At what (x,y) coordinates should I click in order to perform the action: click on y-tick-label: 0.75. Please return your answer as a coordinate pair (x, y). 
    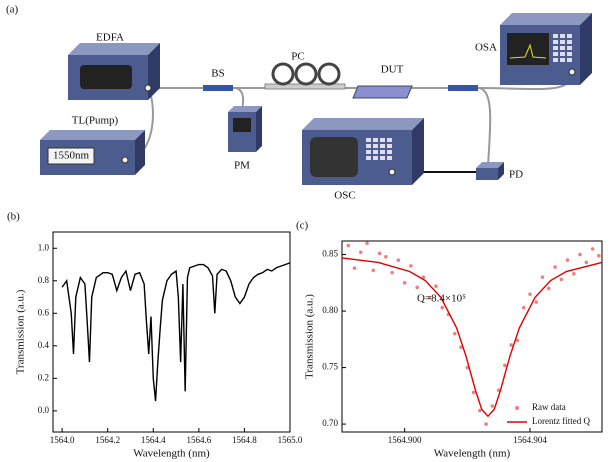
    Looking at the image, I should click on (330, 367).